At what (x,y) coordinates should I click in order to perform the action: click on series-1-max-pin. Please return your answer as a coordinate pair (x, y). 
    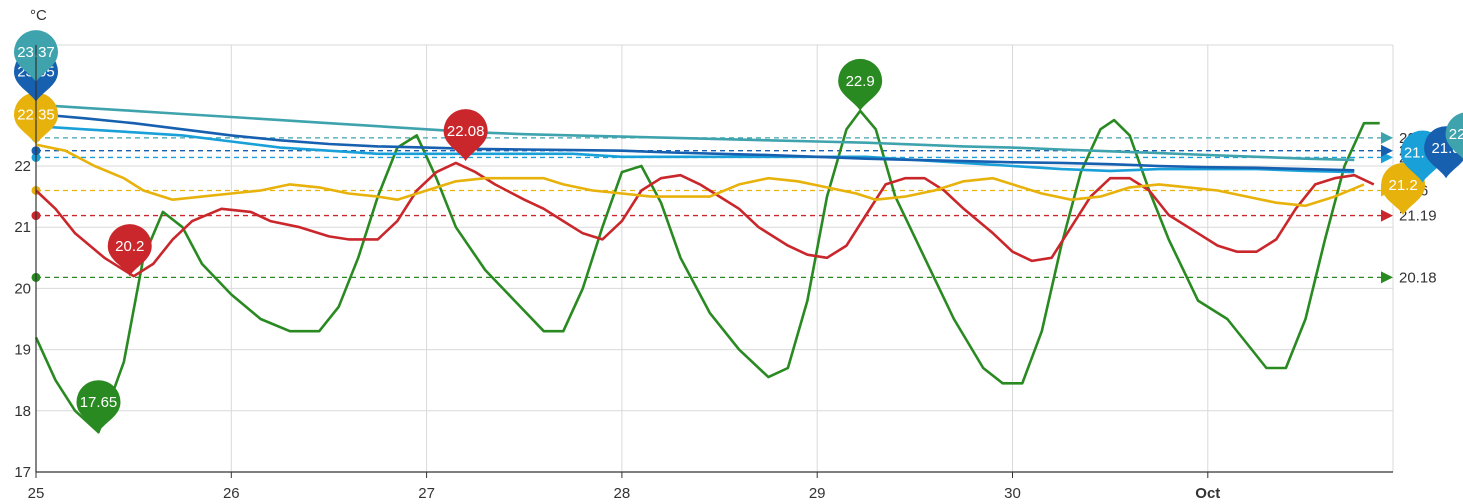
    Looking at the image, I should click on (860, 84).